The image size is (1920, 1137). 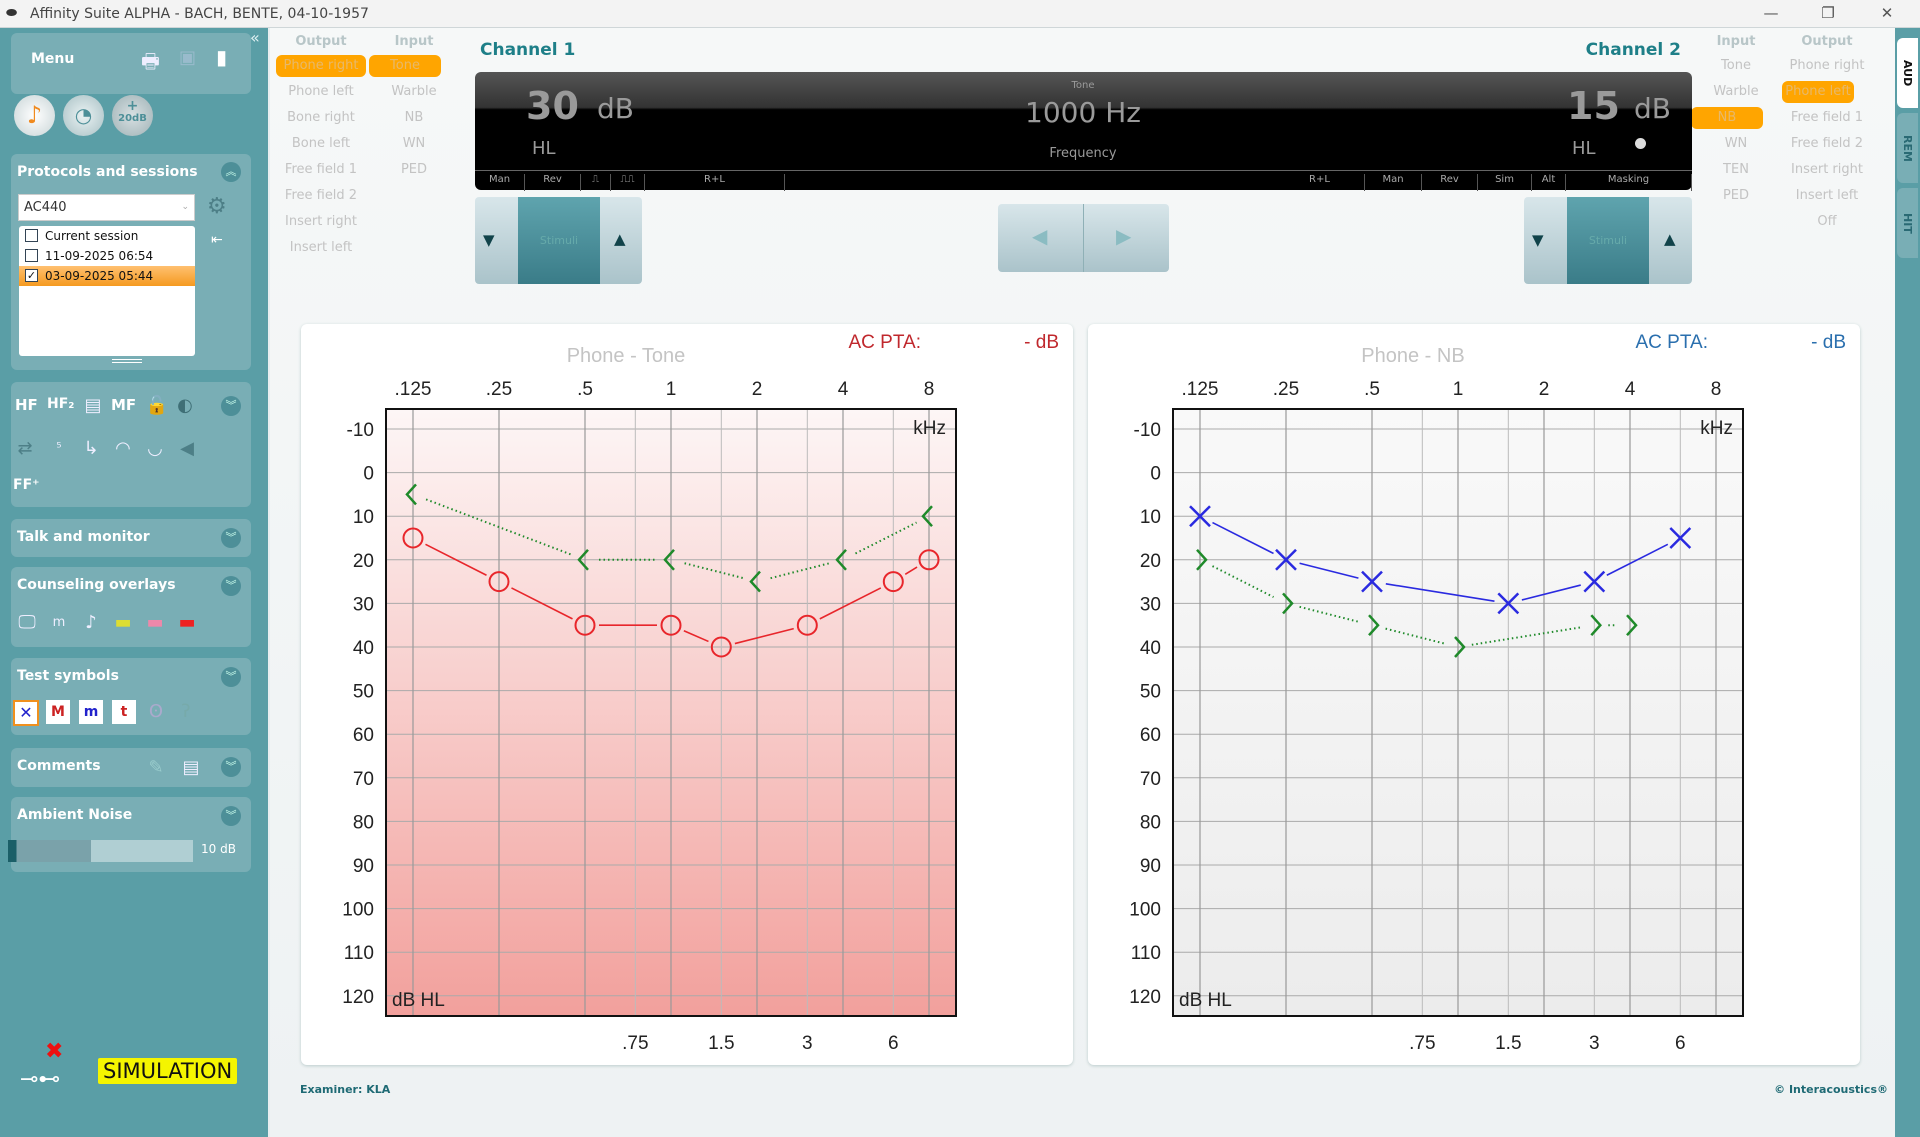 I want to click on overlay-music-icon: ♪, so click(x=91, y=622).